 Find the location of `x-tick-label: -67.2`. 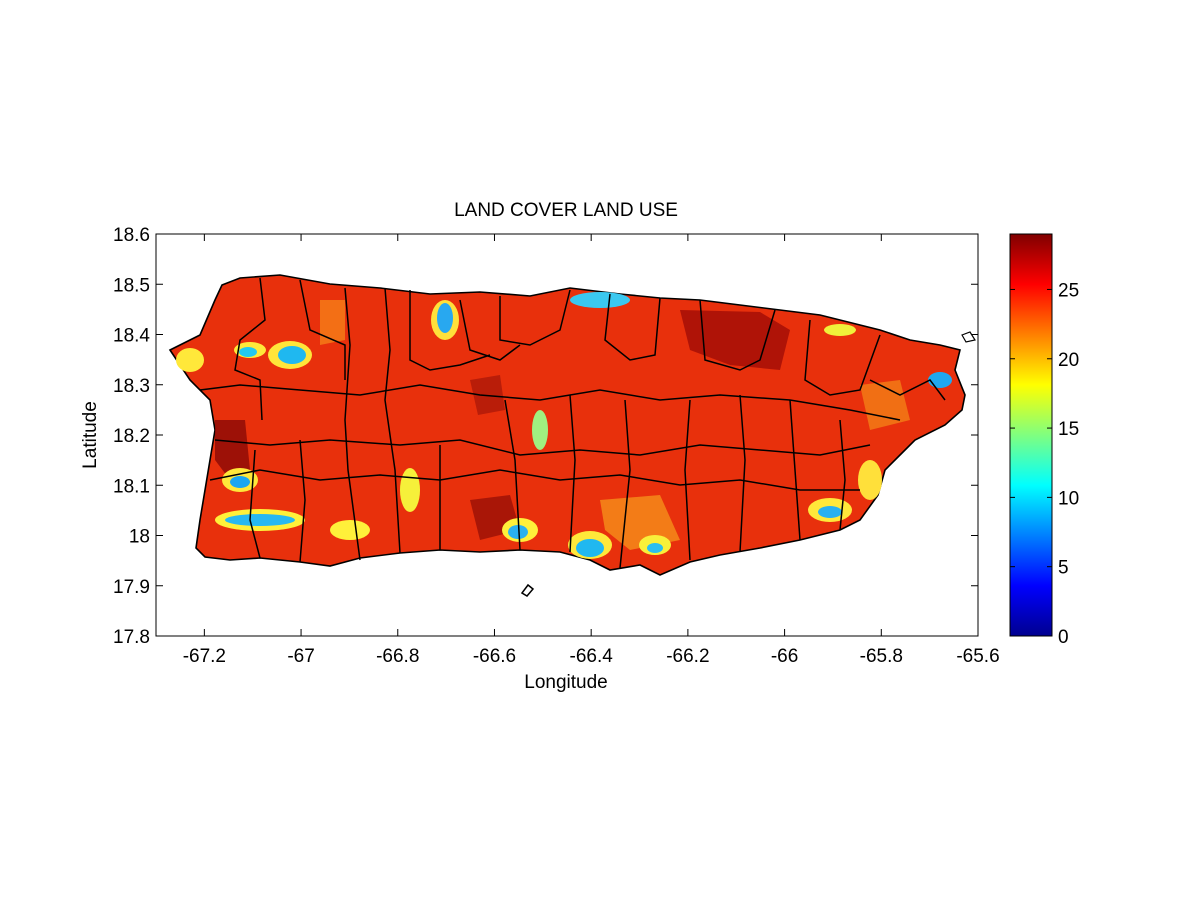

x-tick-label: -67.2 is located at coordinates (204, 656).